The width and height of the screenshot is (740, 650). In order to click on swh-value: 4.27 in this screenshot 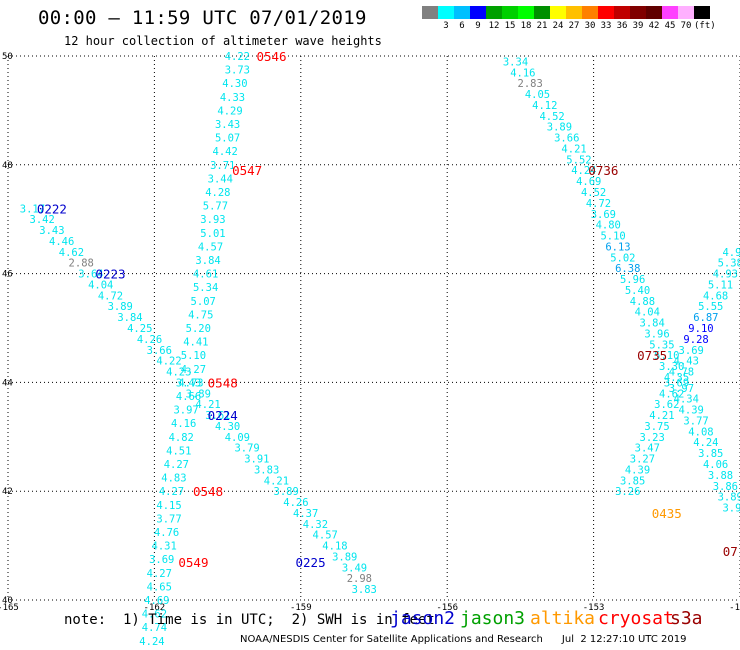, I will do `click(171, 492)`.